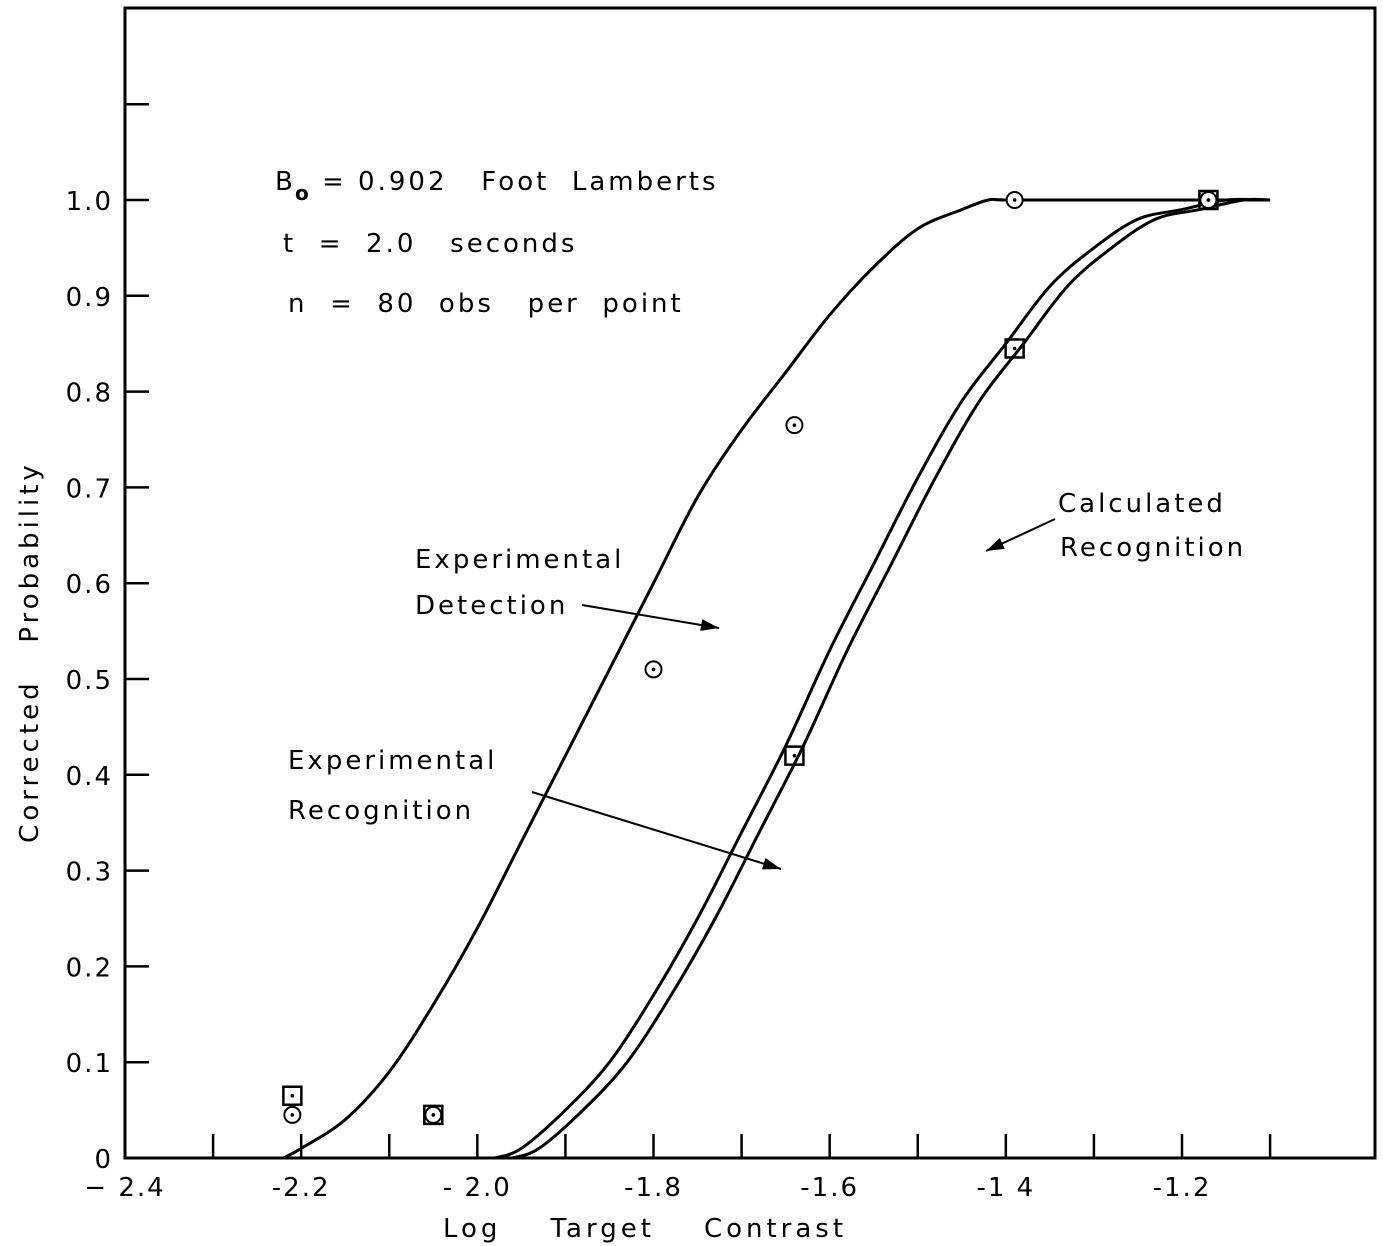 This screenshot has width=1383, height=1246. Describe the element at coordinates (793, 694) in the screenshot. I see `arrows` at that location.